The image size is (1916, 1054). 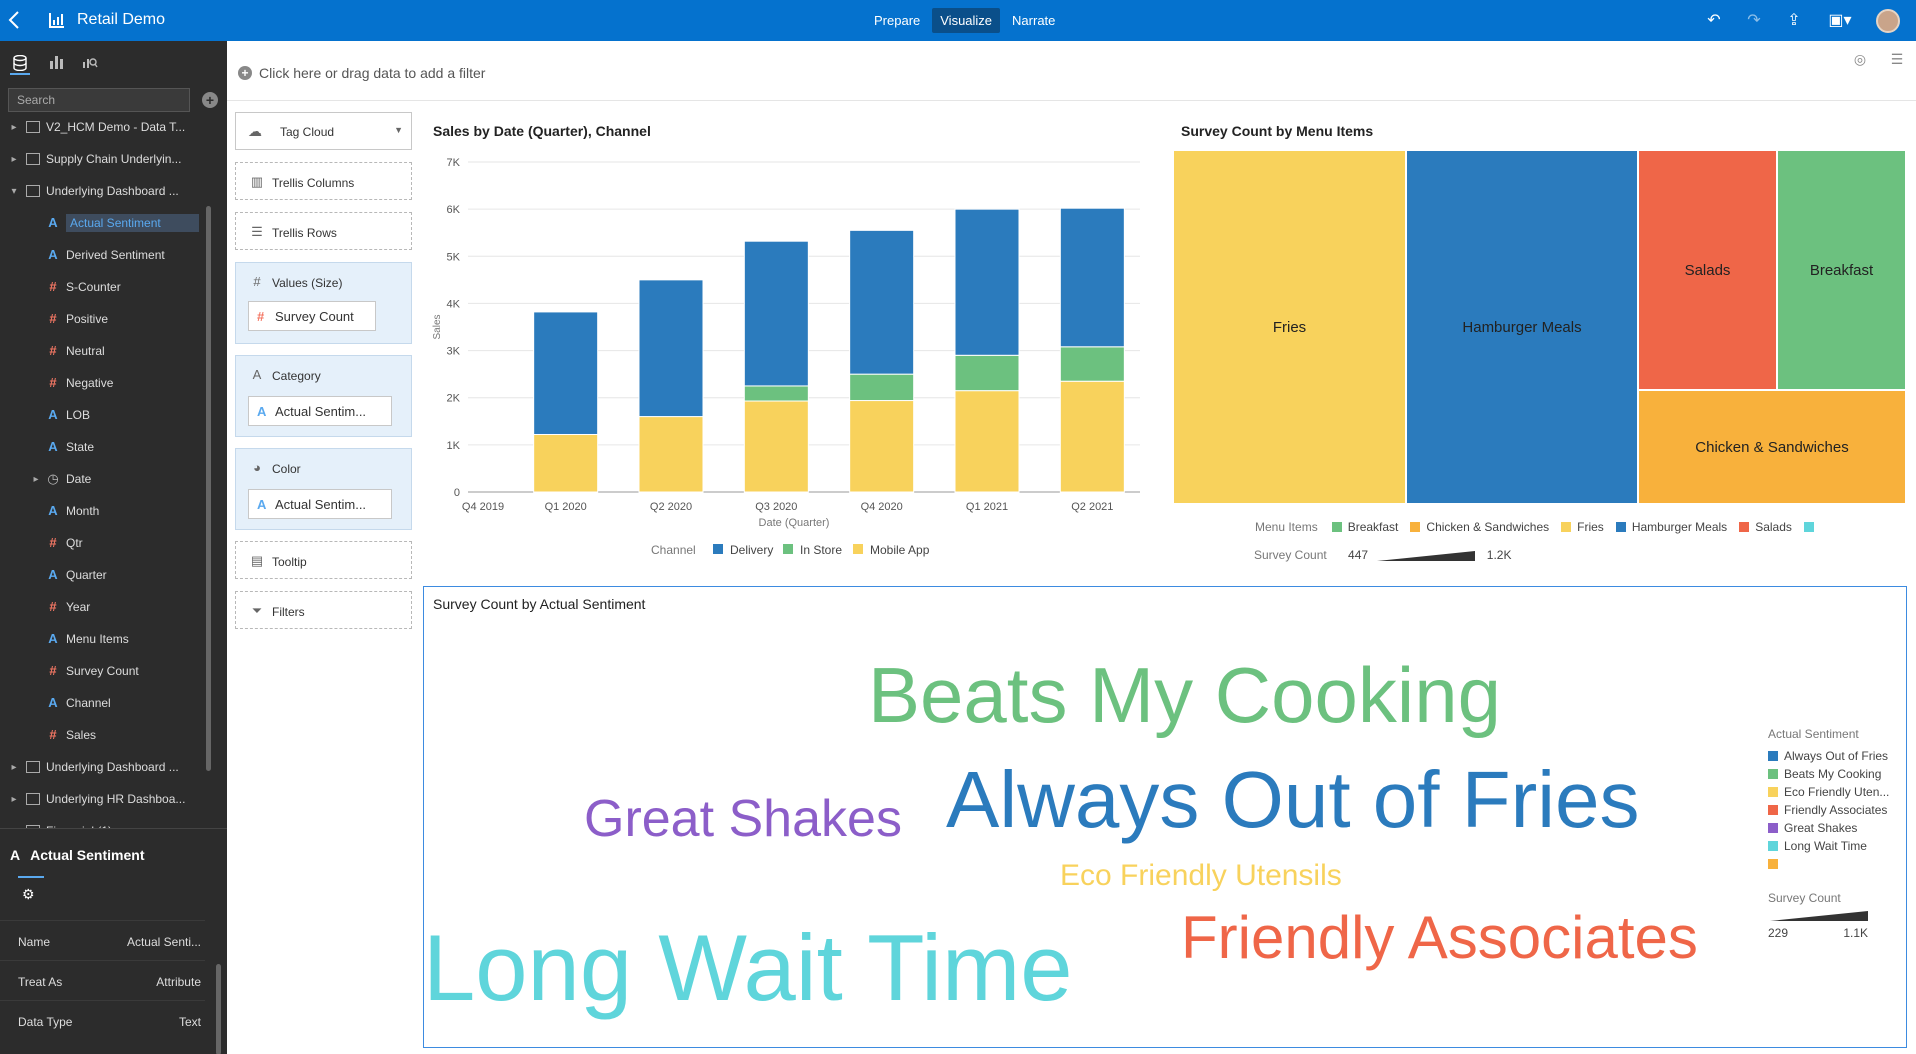 What do you see at coordinates (28, 894) in the screenshot?
I see `gear-icon: ⚙` at bounding box center [28, 894].